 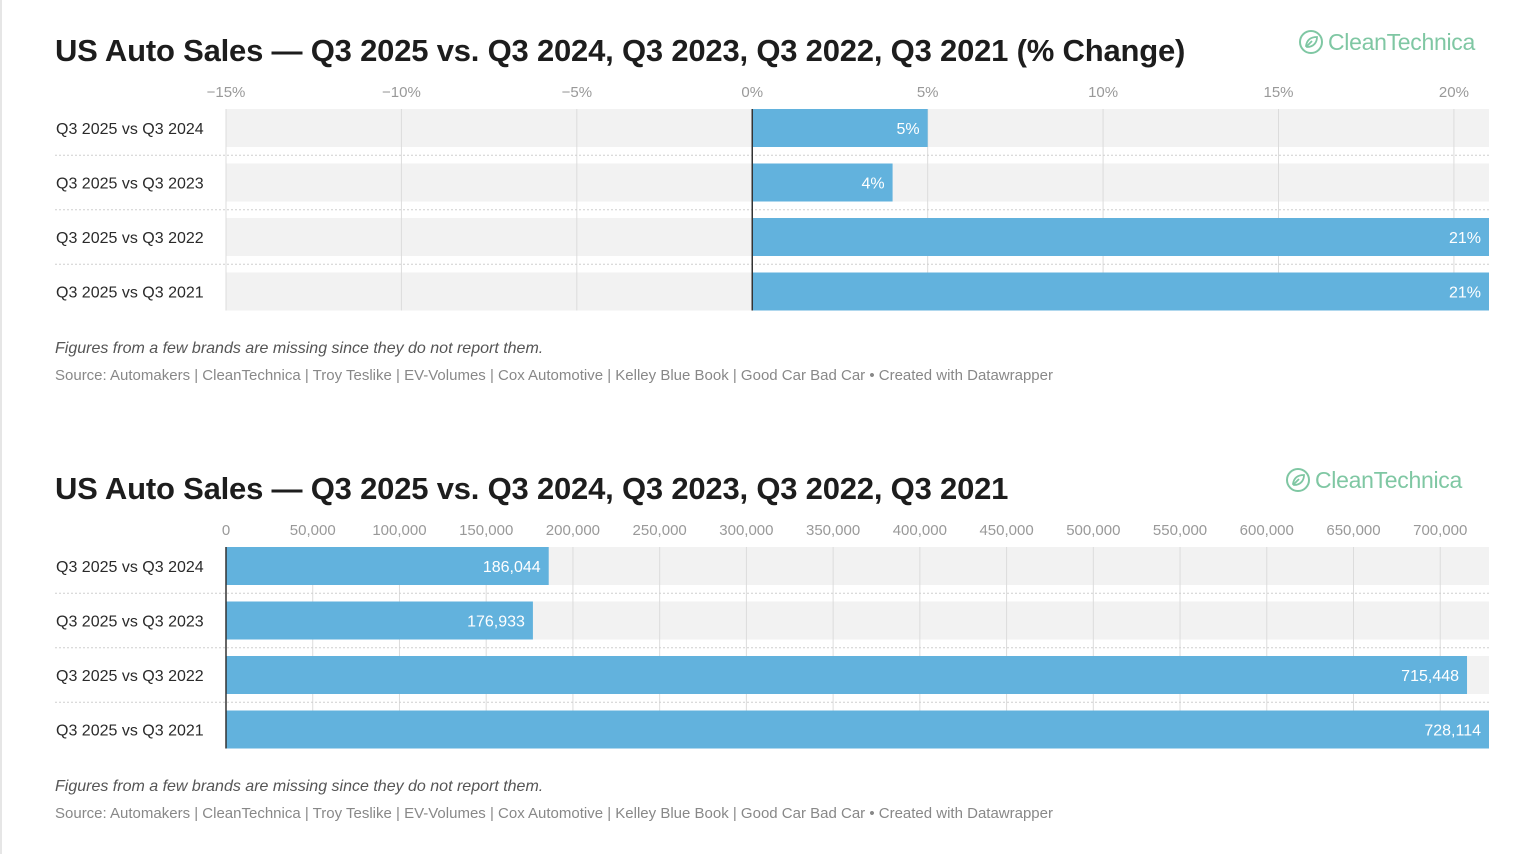 I want to click on bar-value-label: 4%, so click(x=872, y=184).